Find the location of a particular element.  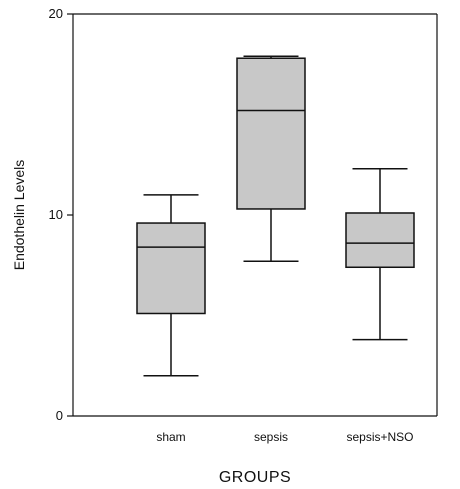

x-category-label: sepsis+NSO is located at coordinates (379, 437).